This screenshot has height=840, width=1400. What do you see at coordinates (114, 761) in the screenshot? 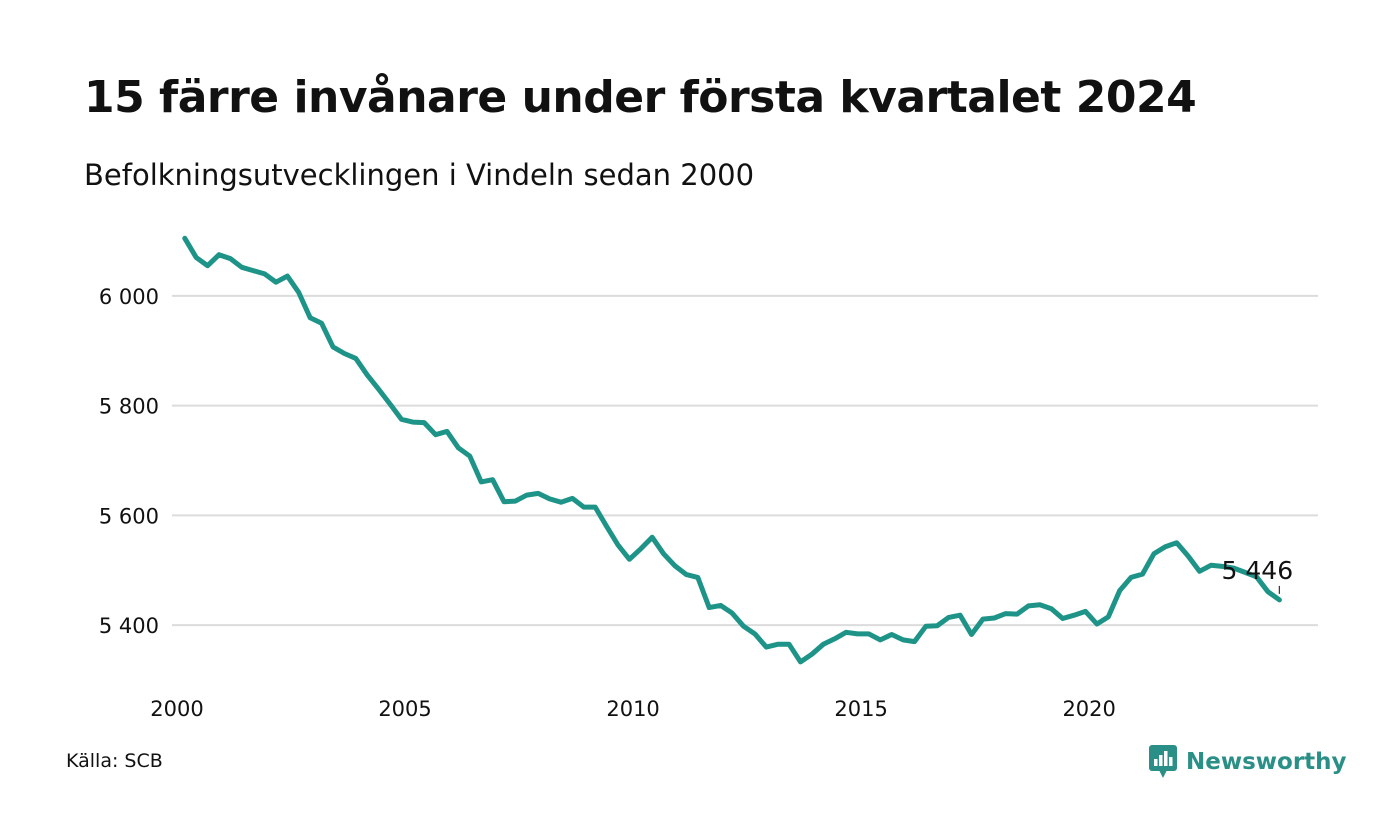
I see `source-note: Källa: SCB` at bounding box center [114, 761].